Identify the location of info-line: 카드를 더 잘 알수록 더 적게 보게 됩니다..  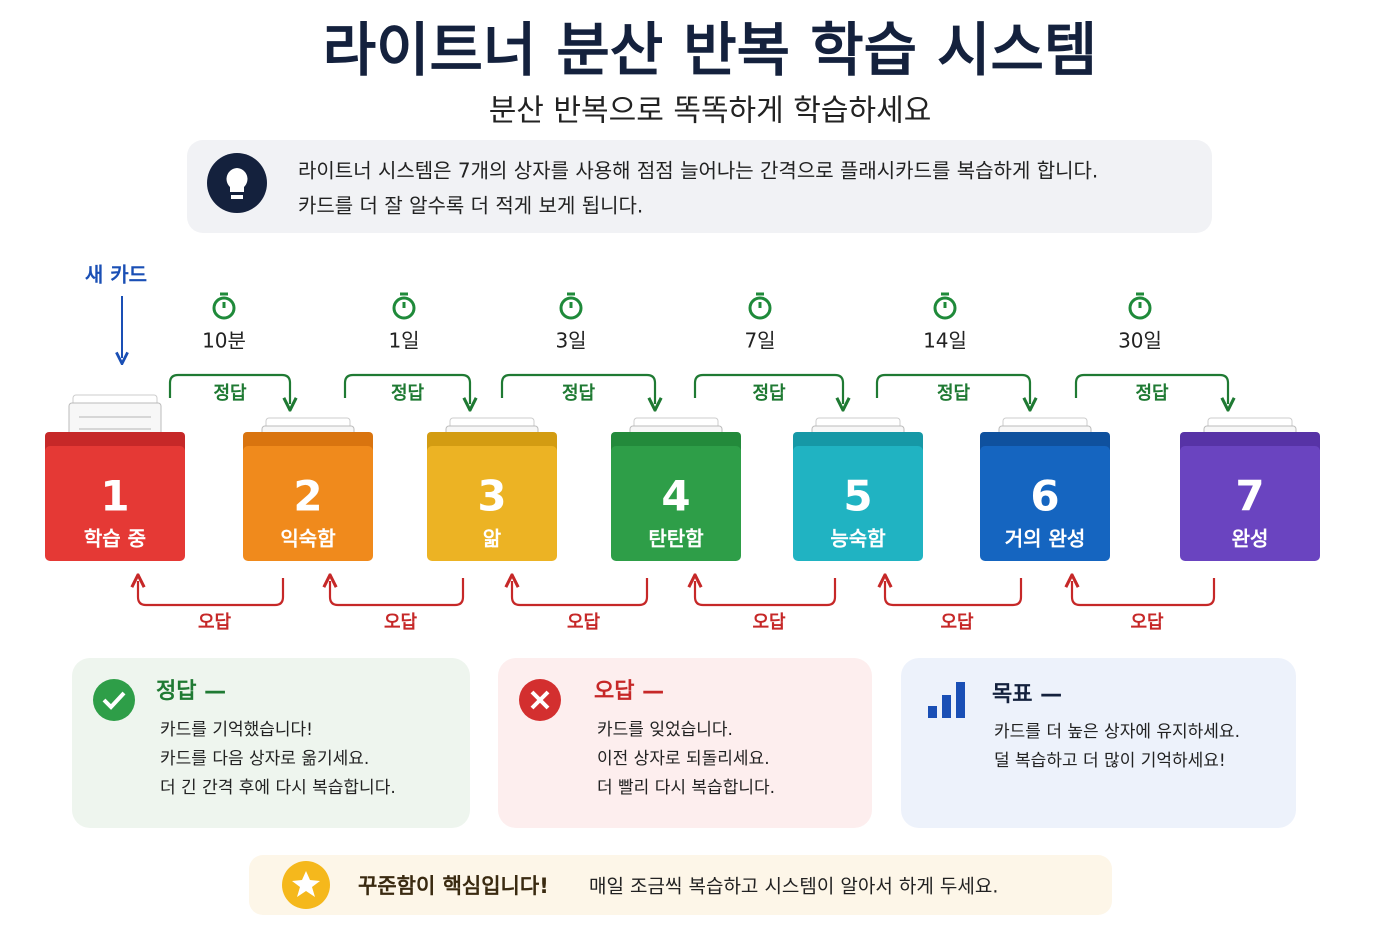
(470, 206).